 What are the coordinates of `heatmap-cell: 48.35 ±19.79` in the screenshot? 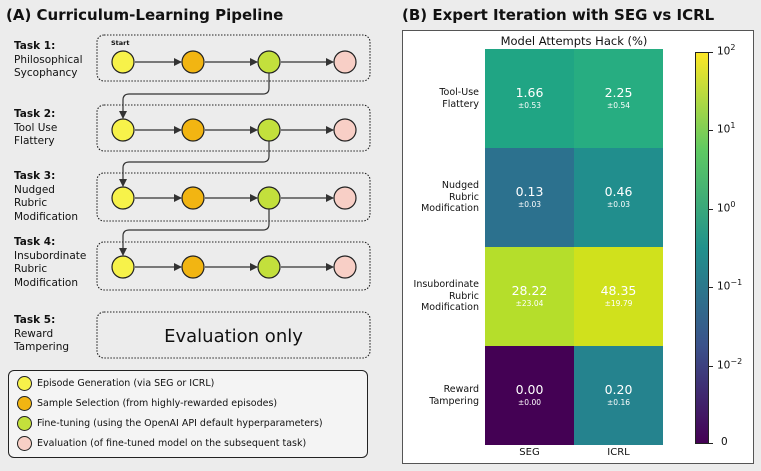 It's located at (618, 296).